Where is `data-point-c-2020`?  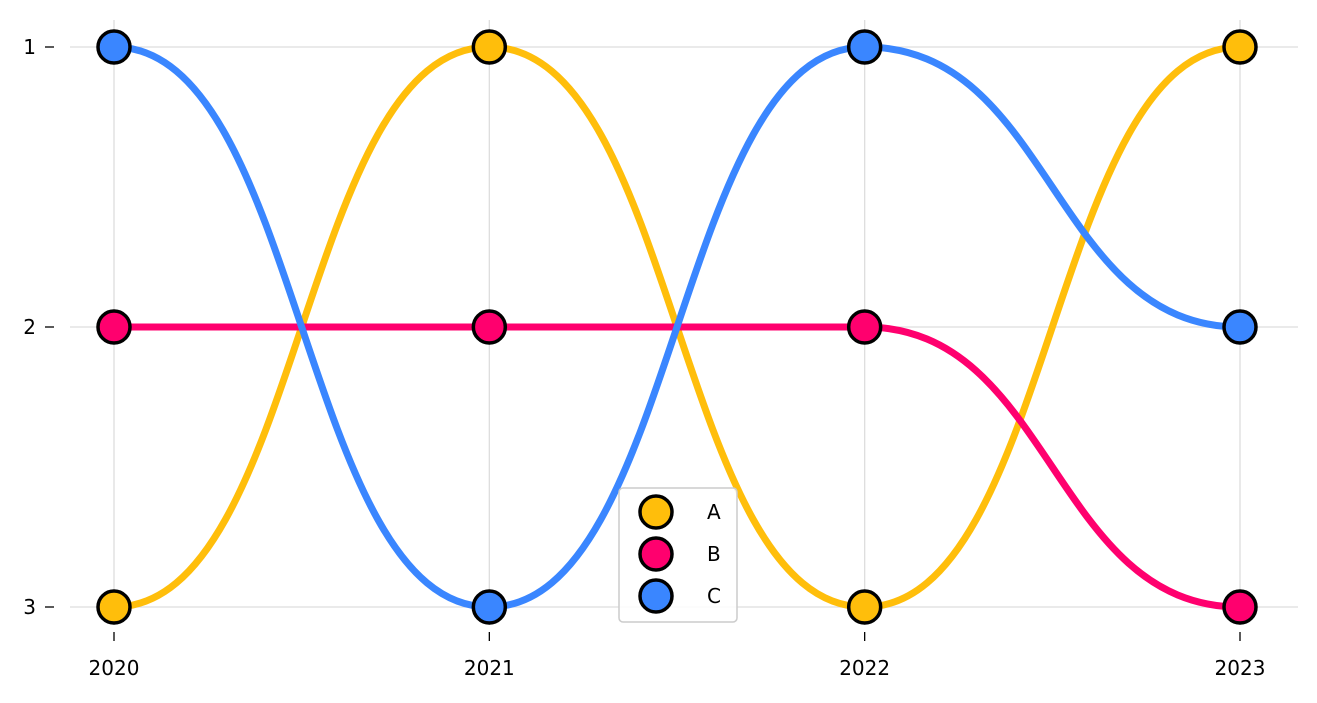 data-point-c-2020 is located at coordinates (114, 47).